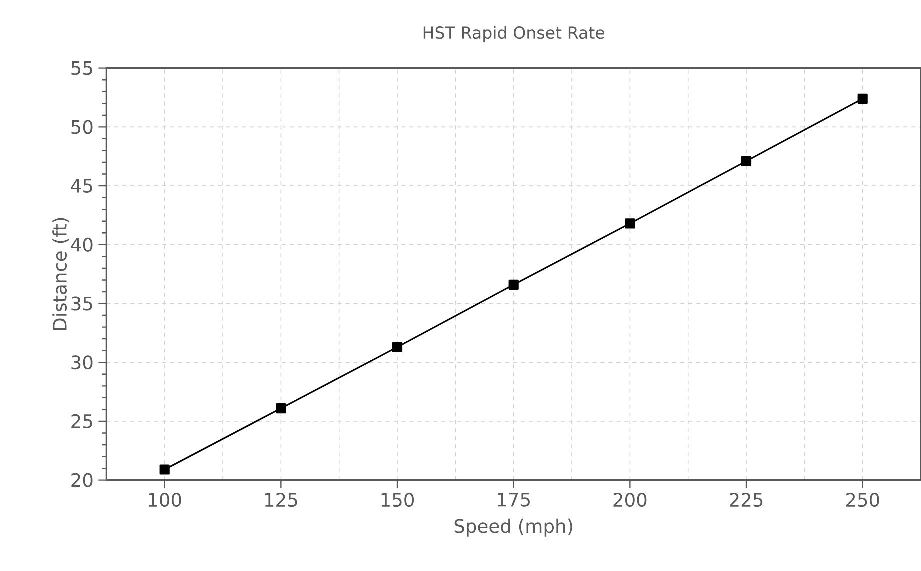 The width and height of the screenshot is (921, 571). I want to click on y-tick-label: 25, so click(82, 421).